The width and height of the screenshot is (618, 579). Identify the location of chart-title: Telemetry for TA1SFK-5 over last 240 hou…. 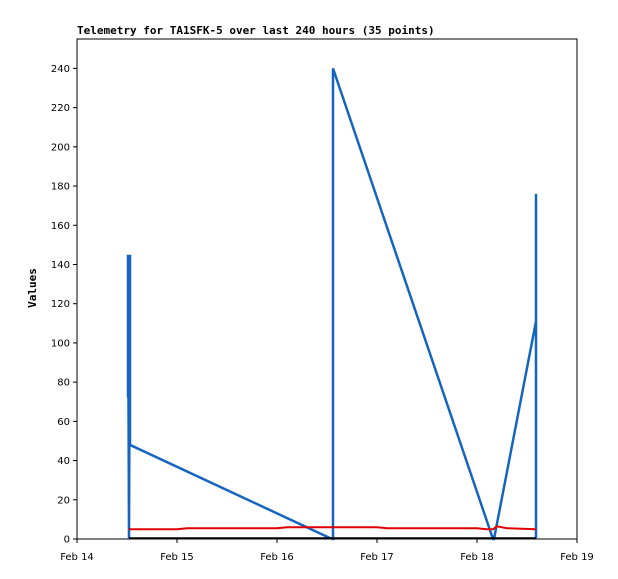
(256, 30).